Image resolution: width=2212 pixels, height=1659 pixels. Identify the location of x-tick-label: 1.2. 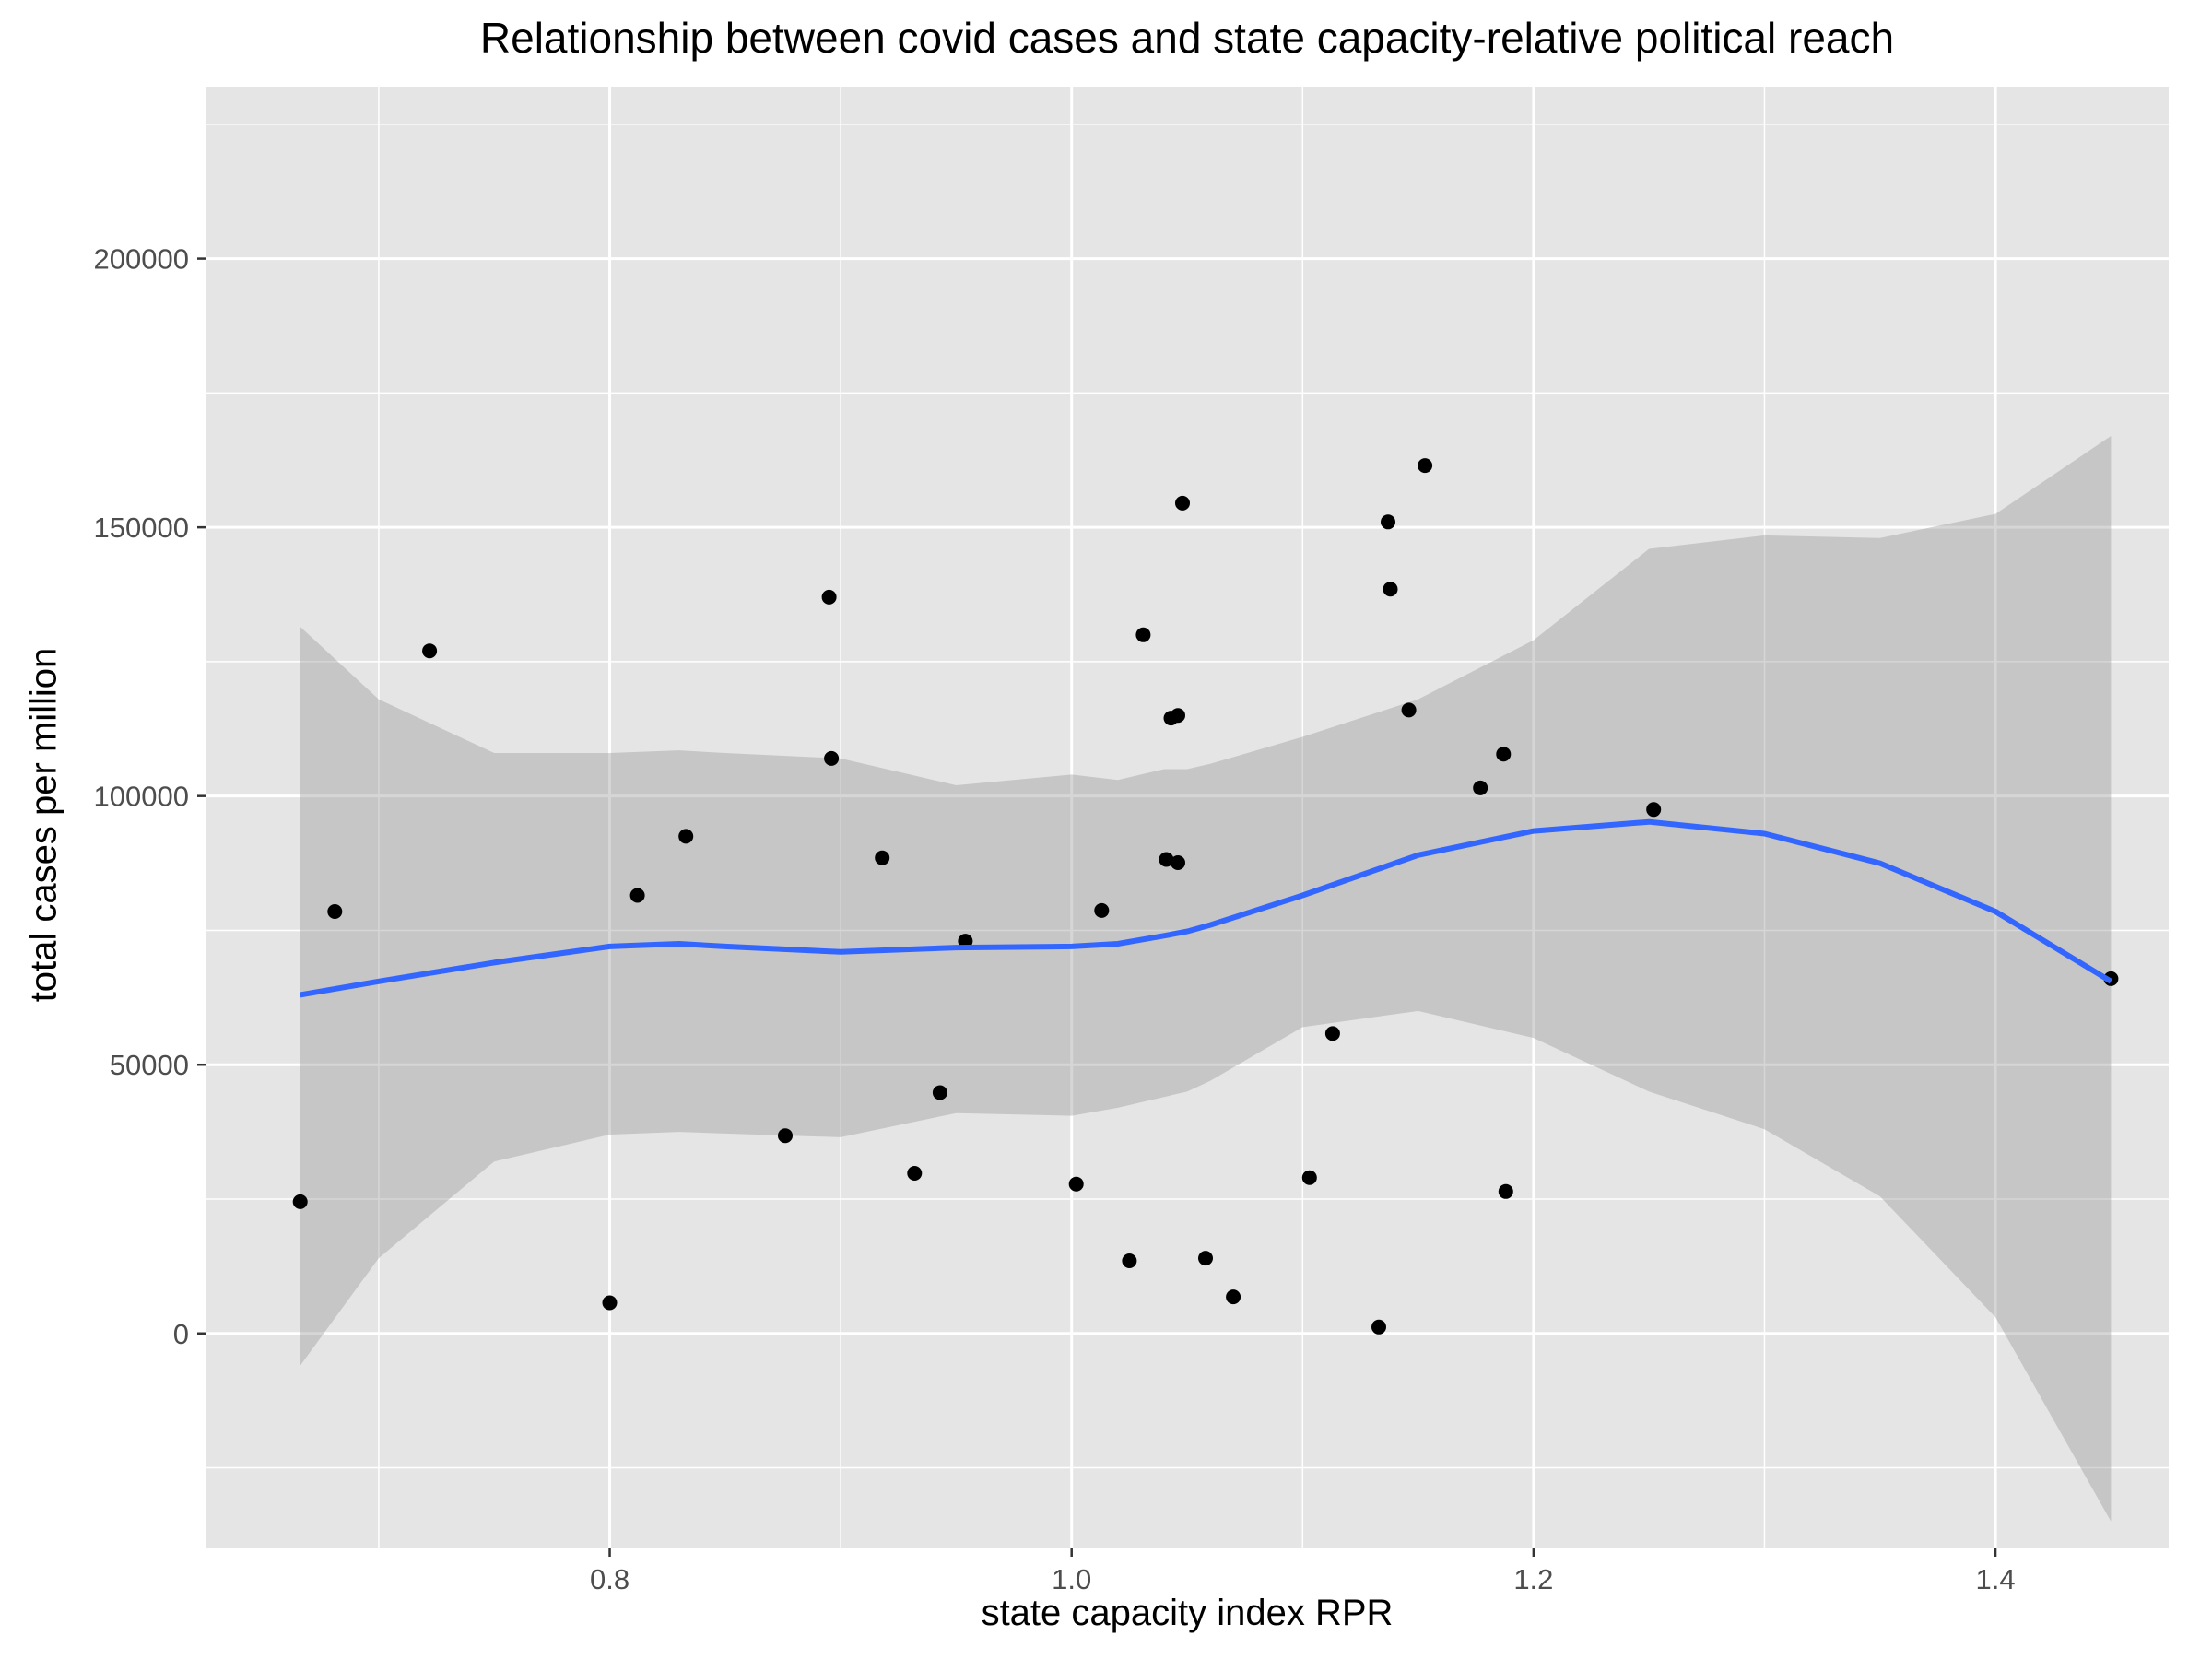
(1533, 1579).